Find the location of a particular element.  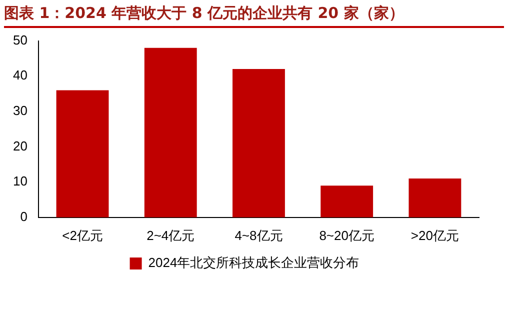

x-tick-label: 2~4亿元 is located at coordinates (170, 235).